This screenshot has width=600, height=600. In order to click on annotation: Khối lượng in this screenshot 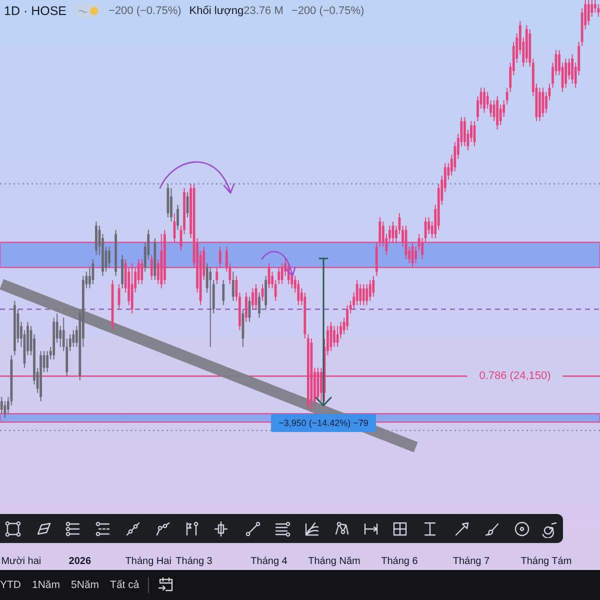, I will do `click(216, 11)`.